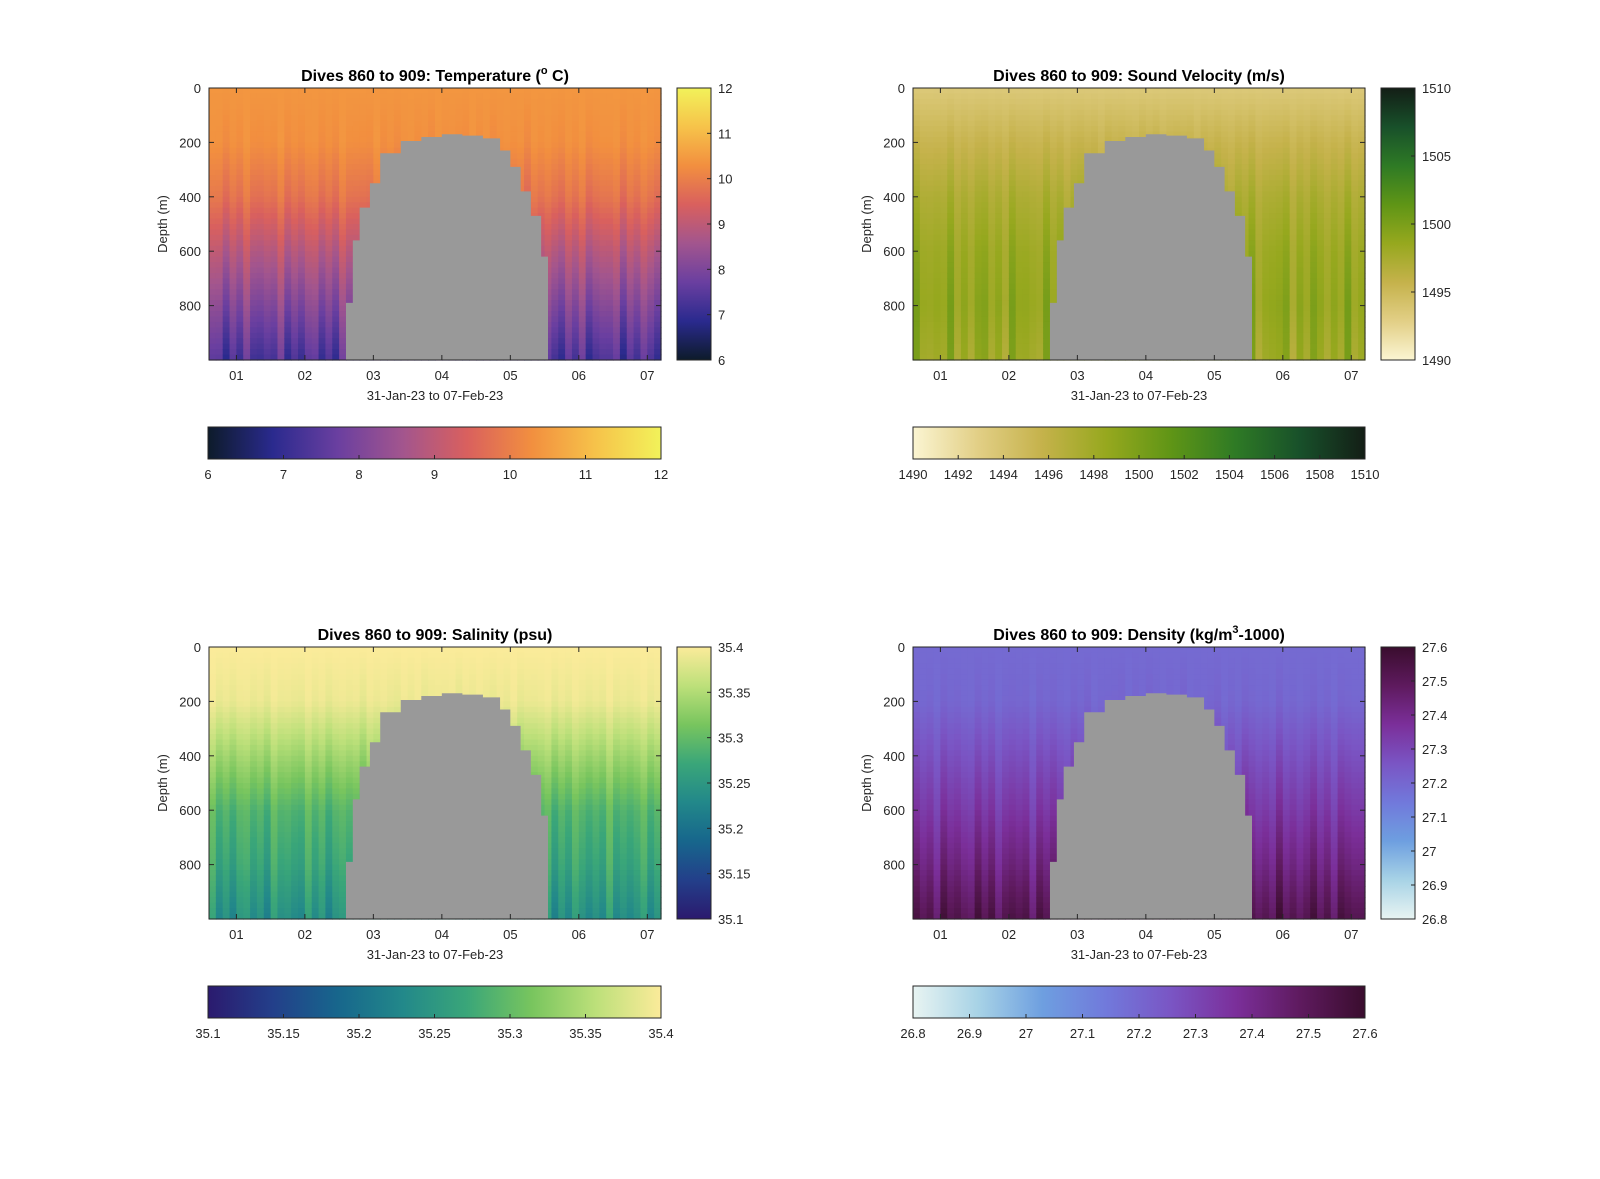 The width and height of the screenshot is (1600, 1179). Describe the element at coordinates (190, 251) in the screenshot. I see `y-tick-label: 600` at that location.